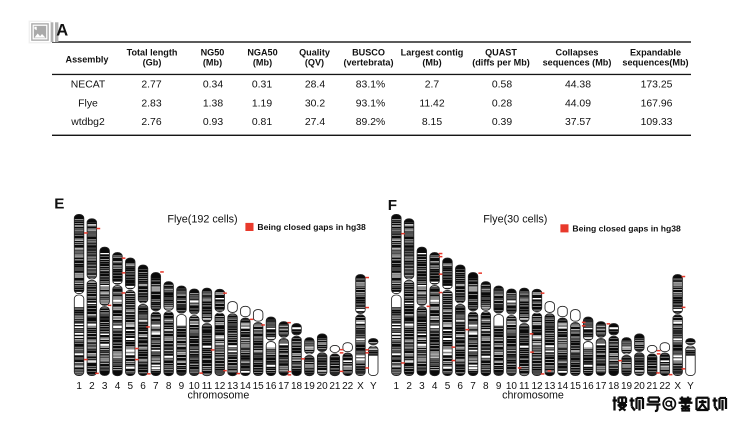 This screenshot has height=421, width=739. I want to click on svg-text: (Gb), so click(152, 63).